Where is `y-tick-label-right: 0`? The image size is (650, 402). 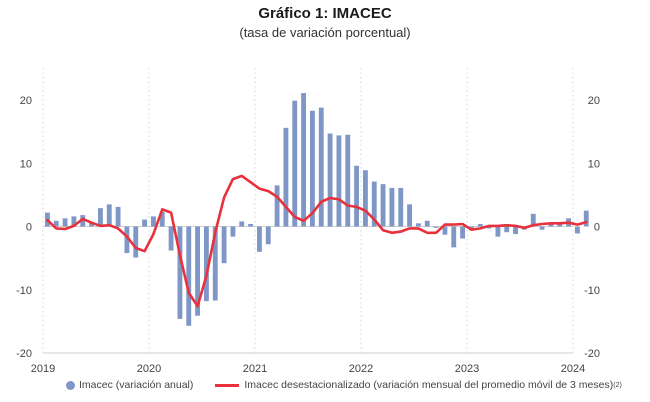 y-tick-label-right: 0 is located at coordinates (597, 228).